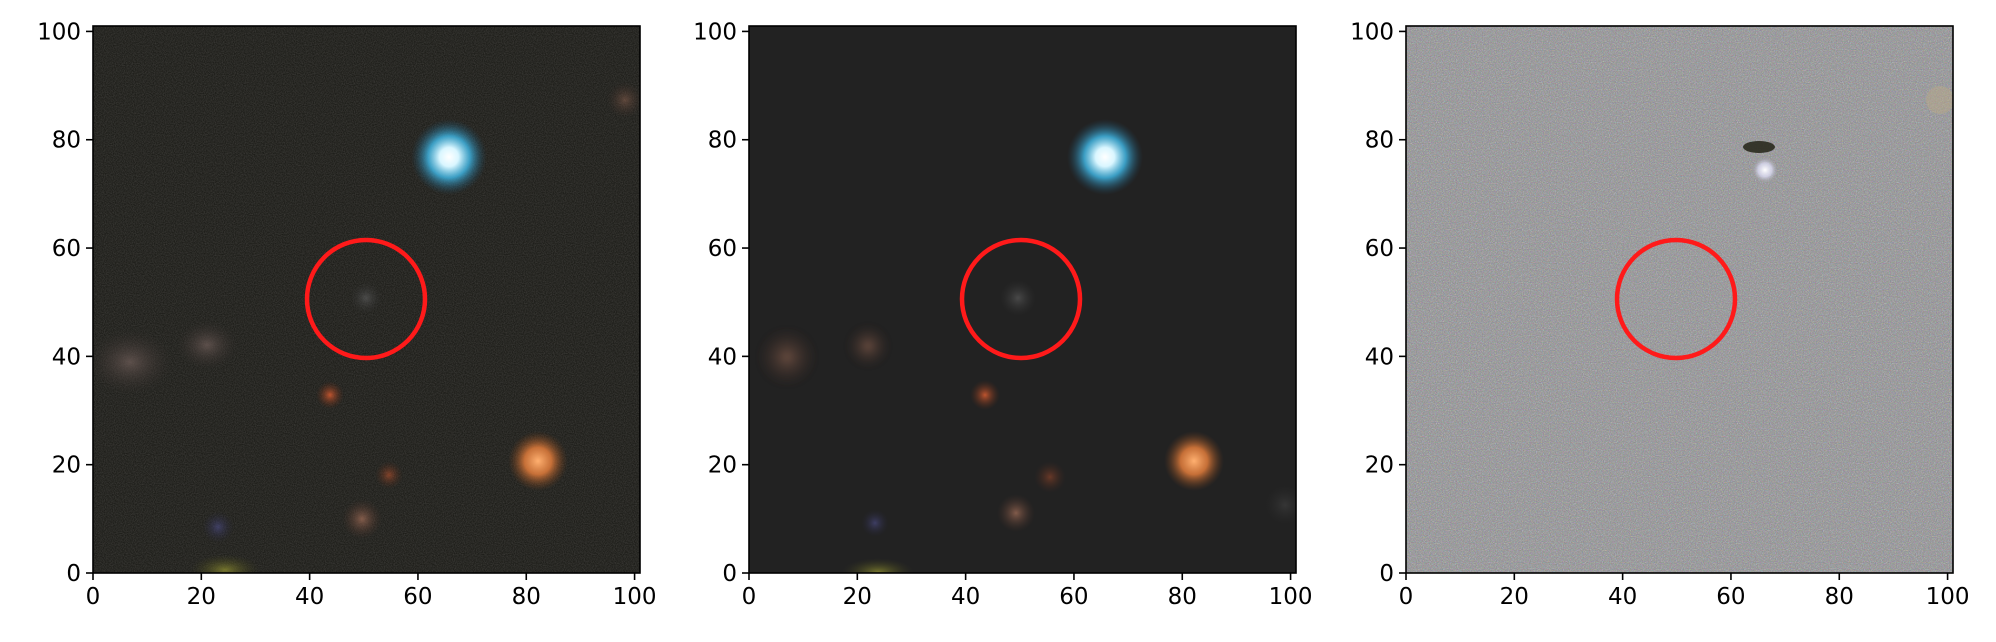 The image size is (1996, 642). I want to click on target-marker-circle, so click(366, 299).